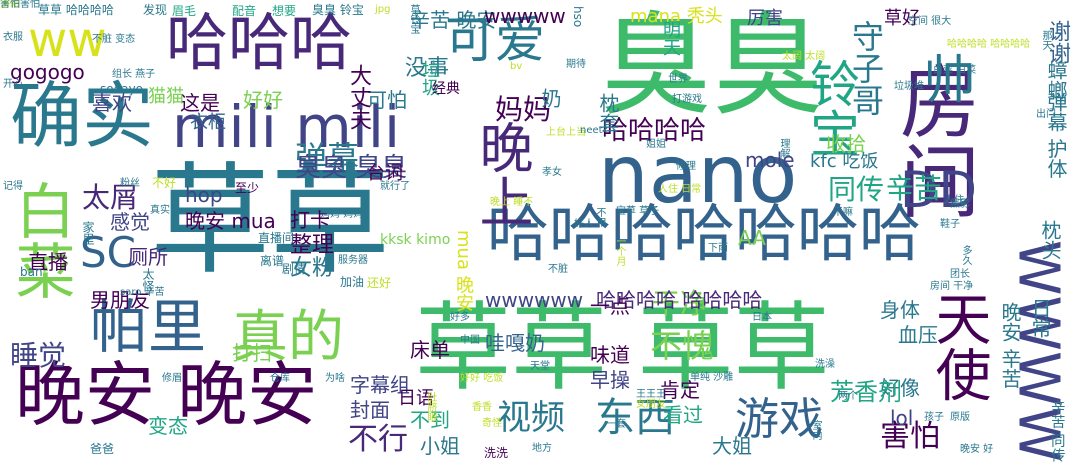 Image resolution: width=1080 pixels, height=463 pixels. I want to click on cloud-word: 谢谢, so click(1057, 42).